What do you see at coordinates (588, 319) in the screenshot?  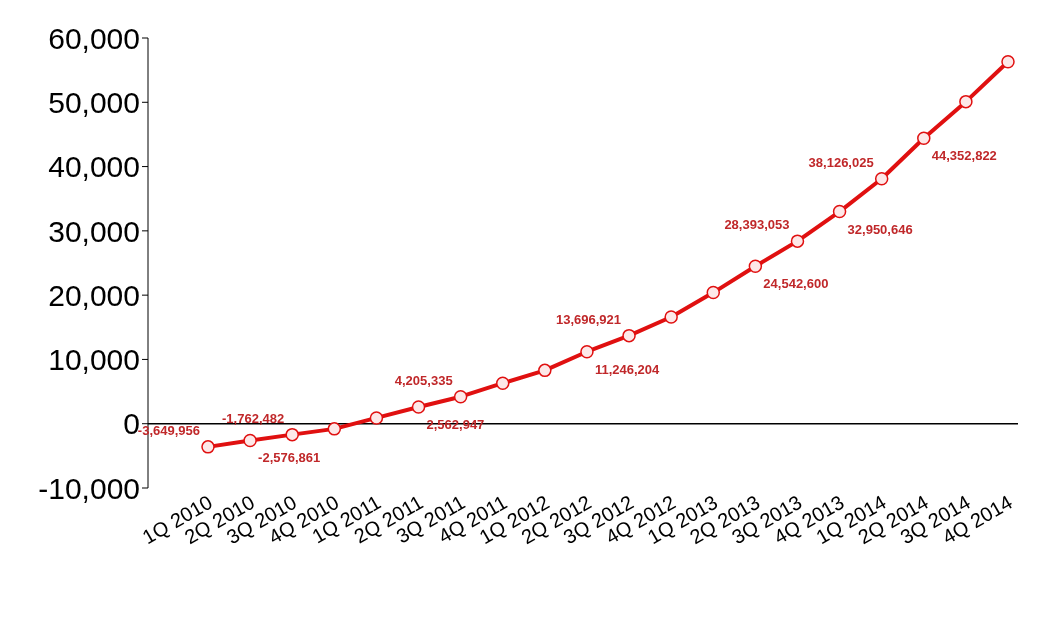 I see `annotation: 13,696,921` at bounding box center [588, 319].